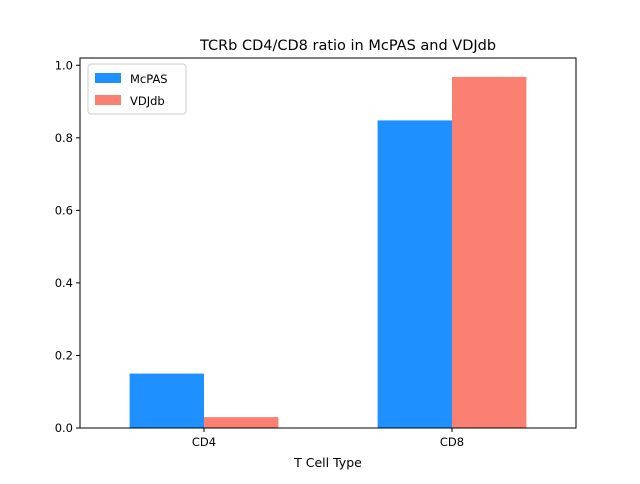  What do you see at coordinates (64, 138) in the screenshot?
I see `y-tick-label: 0.8` at bounding box center [64, 138].